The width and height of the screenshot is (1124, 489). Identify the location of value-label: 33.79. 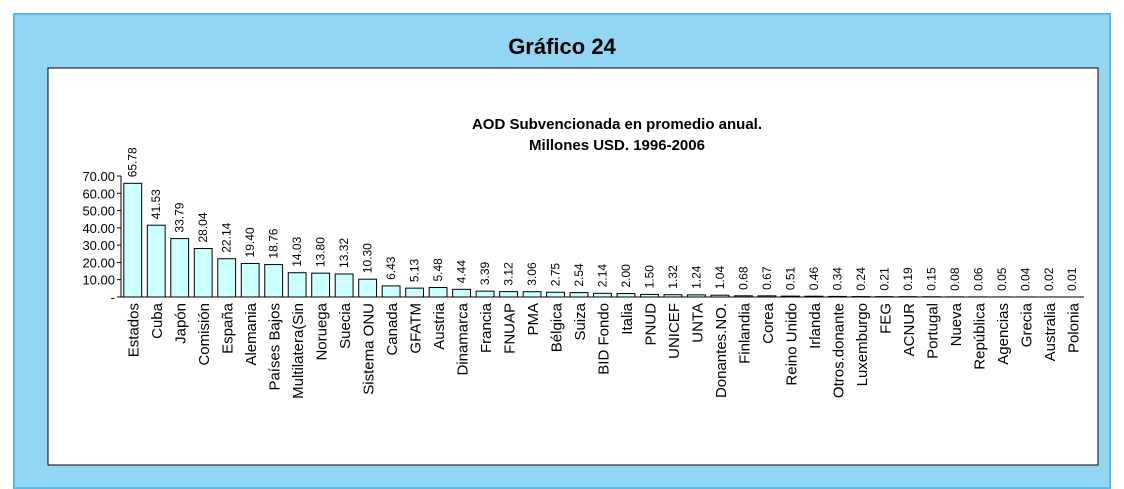
(180, 217).